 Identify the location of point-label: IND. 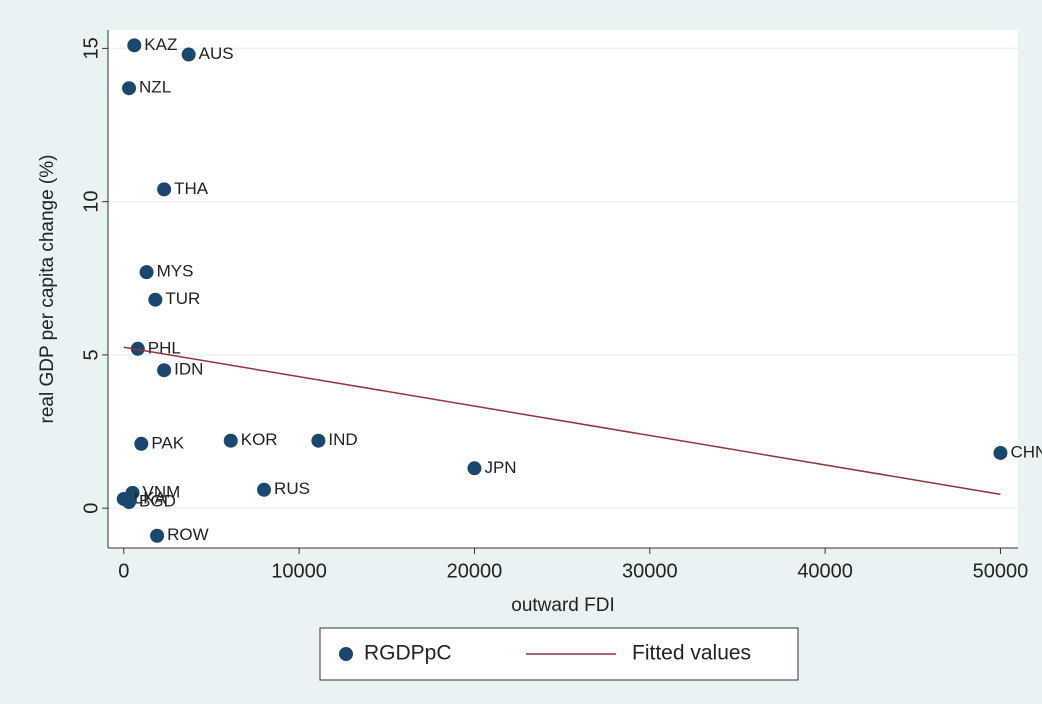
(342, 439).